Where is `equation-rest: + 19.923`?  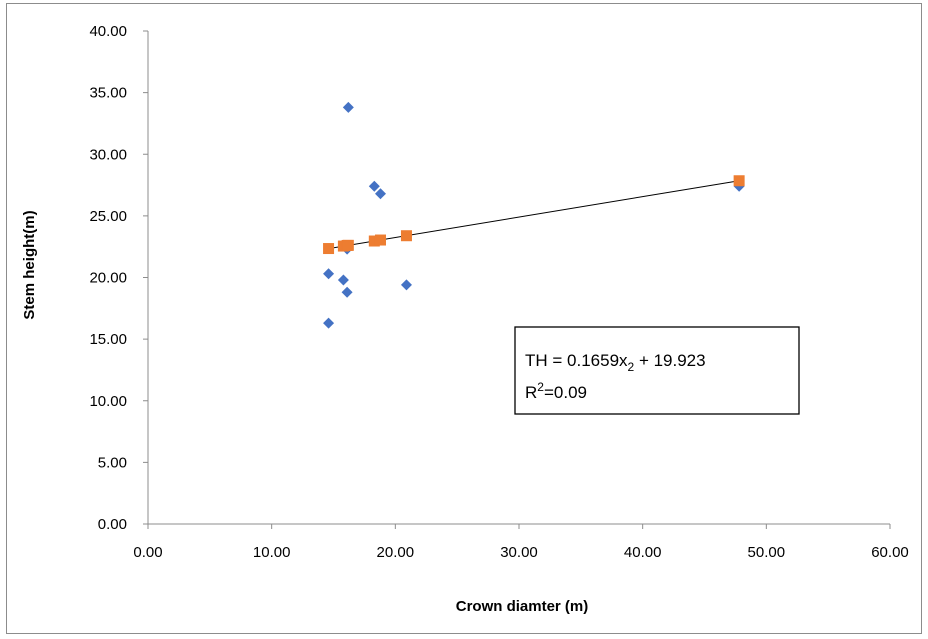
equation-rest: + 19.923 is located at coordinates (669, 360).